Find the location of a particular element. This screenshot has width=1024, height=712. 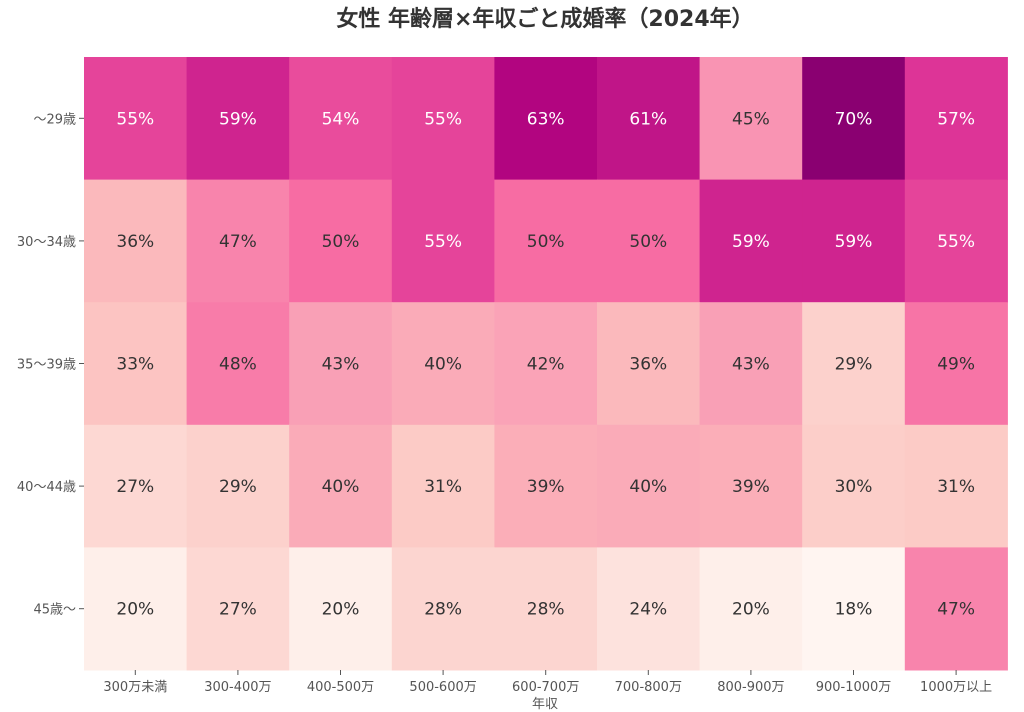

heatmap-cell-value: 33% is located at coordinates (135, 365).